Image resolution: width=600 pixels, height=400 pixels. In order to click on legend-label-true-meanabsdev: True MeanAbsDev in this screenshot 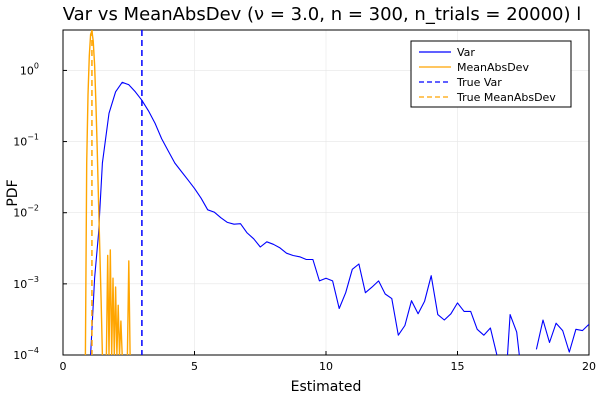, I will do `click(506, 97)`.